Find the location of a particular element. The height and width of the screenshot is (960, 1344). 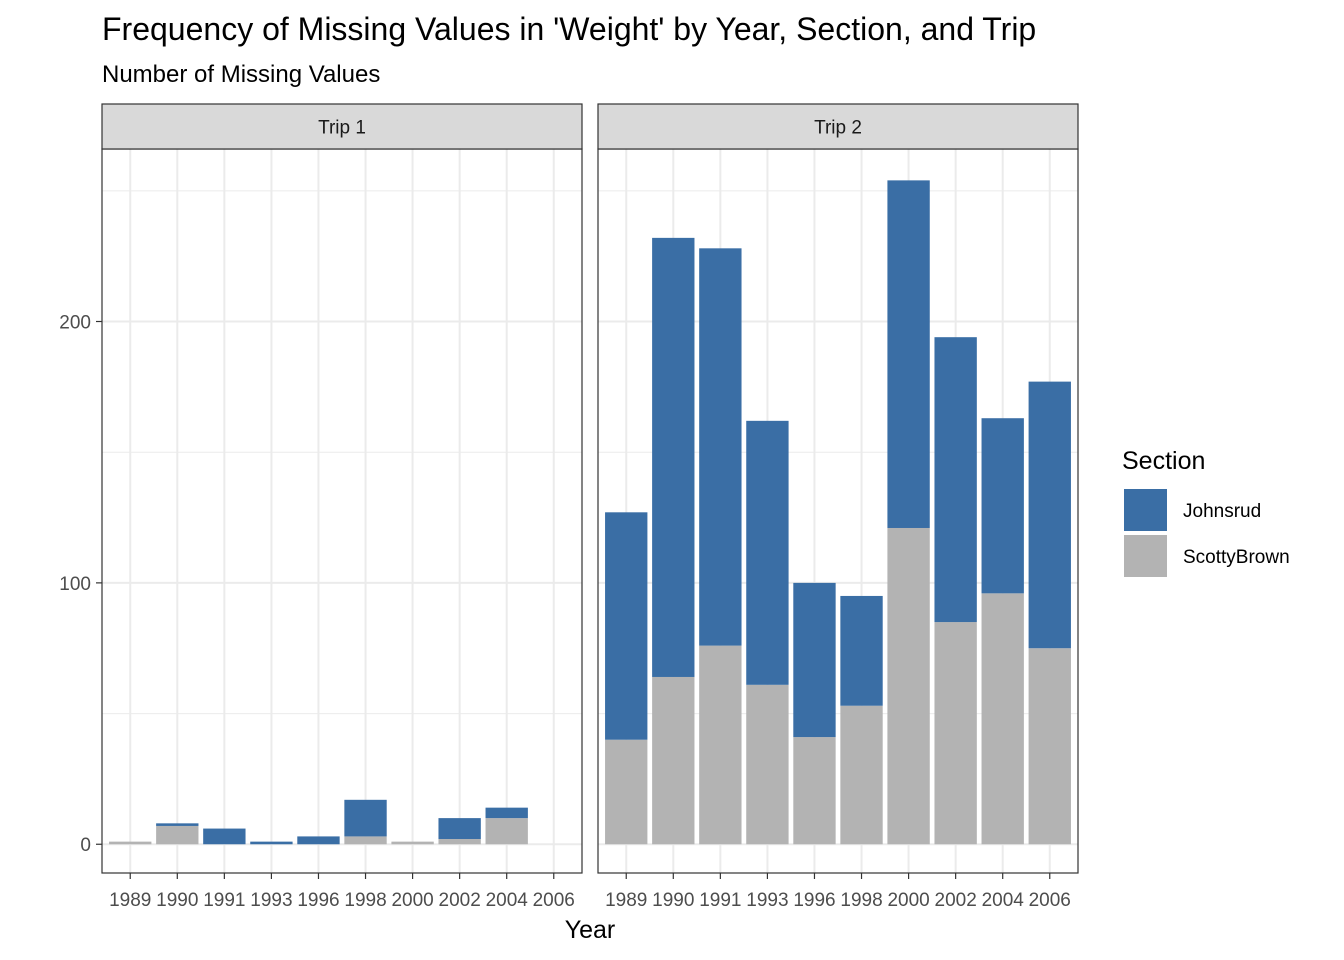

bar-scottybrown-1993 is located at coordinates (767, 764).